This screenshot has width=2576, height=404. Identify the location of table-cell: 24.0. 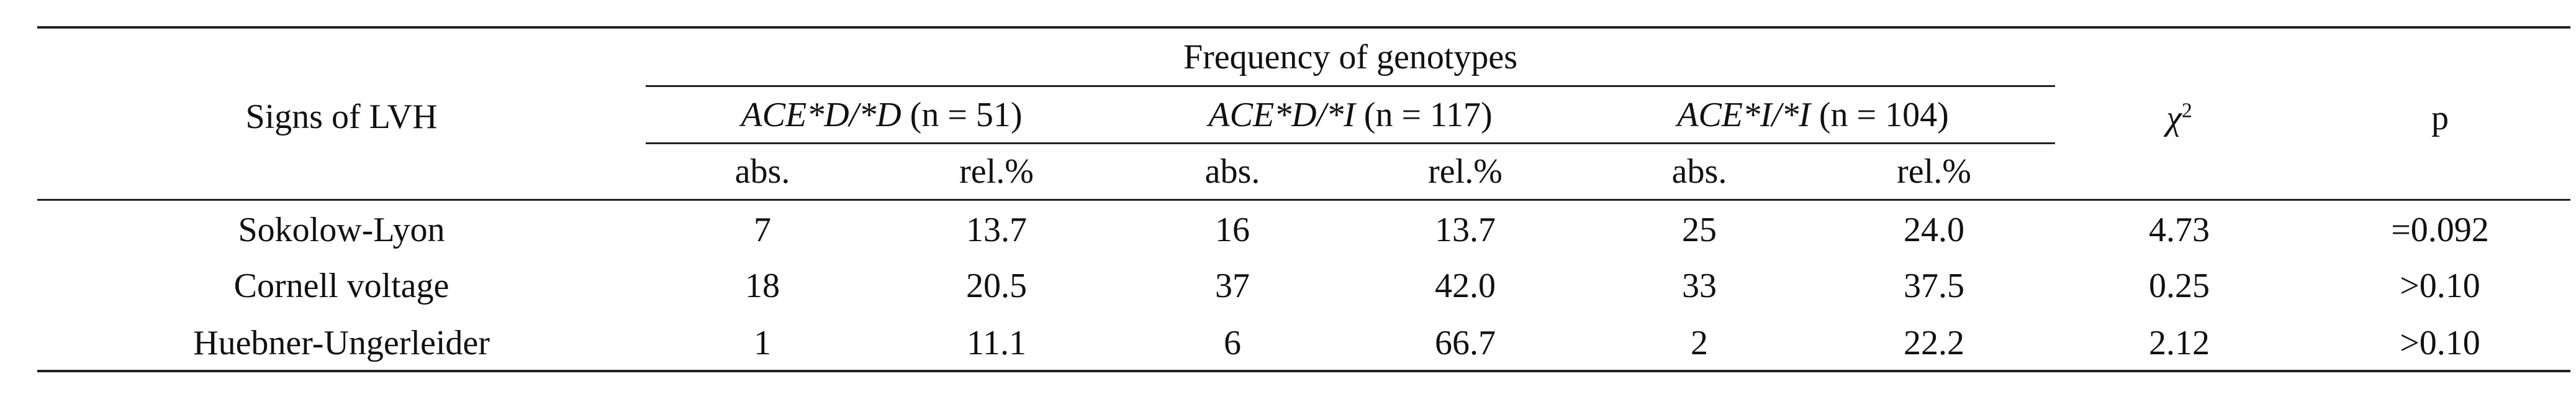
(1934, 230).